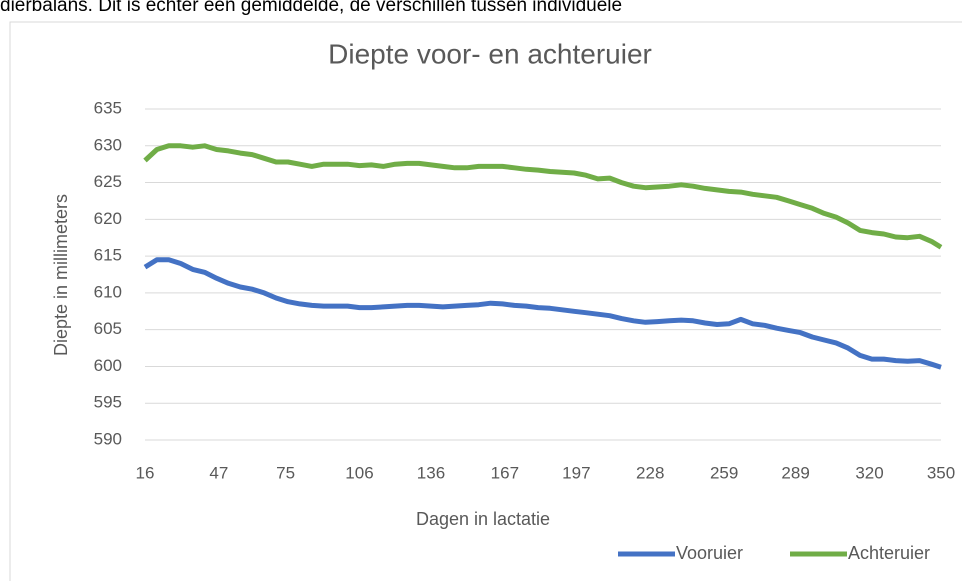 The height and width of the screenshot is (586, 962). Describe the element at coordinates (285, 472) in the screenshot. I see `x-tick-label: 75` at that location.